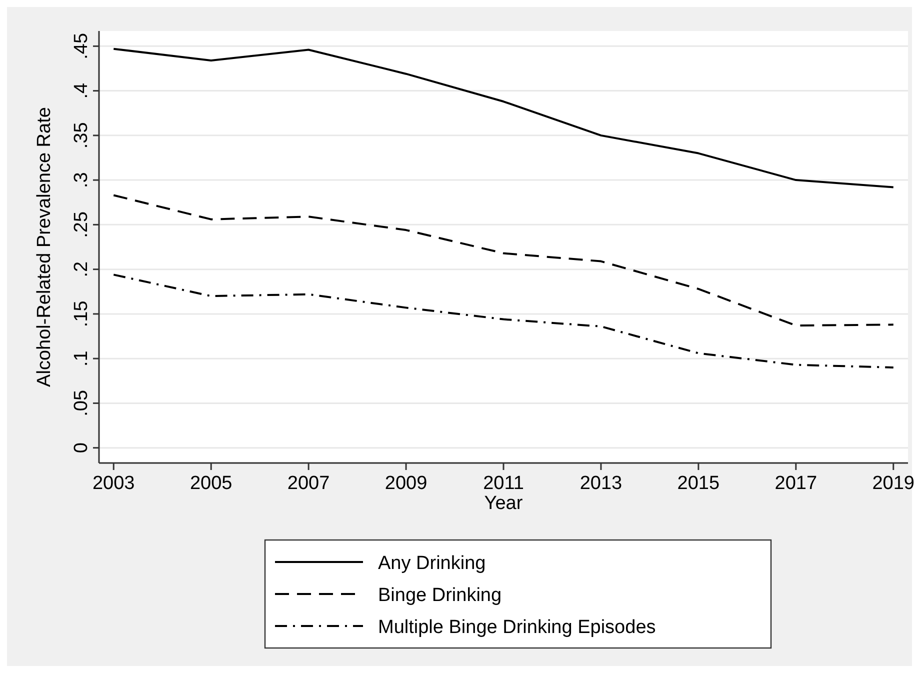  Describe the element at coordinates (517, 627) in the screenshot. I see `legend-label: Multiple Binge Drinking Episodes` at that location.